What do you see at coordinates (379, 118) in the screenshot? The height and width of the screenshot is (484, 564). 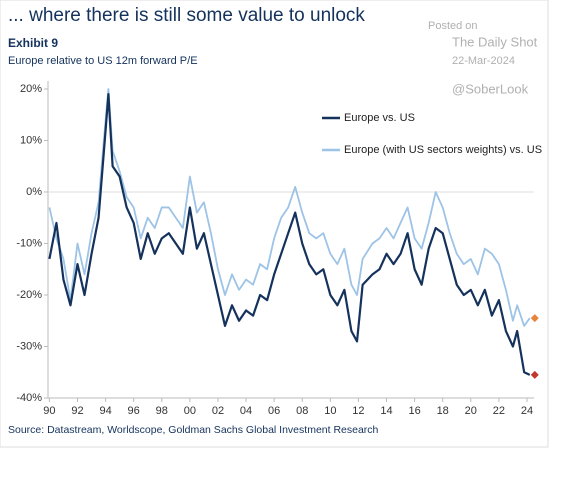 I see `legend-label: Europe vs. US` at bounding box center [379, 118].